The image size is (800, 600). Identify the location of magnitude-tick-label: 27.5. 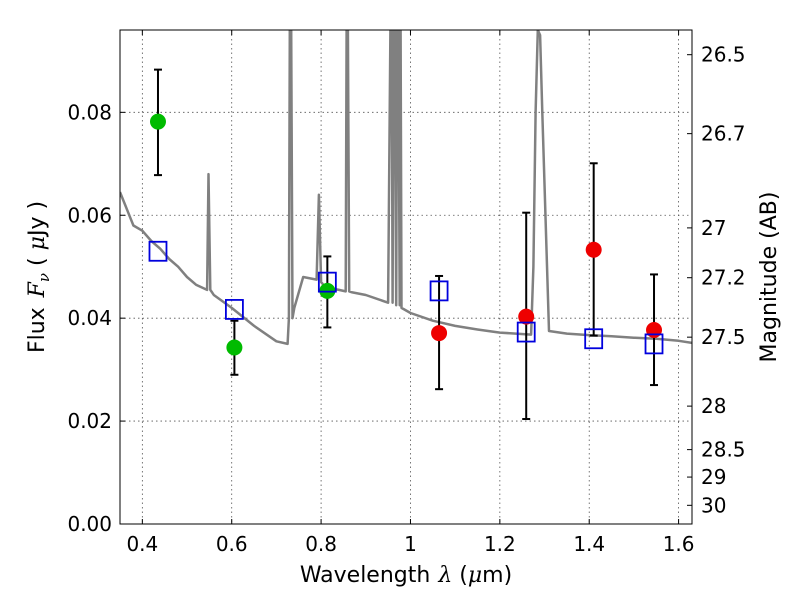
(723, 337).